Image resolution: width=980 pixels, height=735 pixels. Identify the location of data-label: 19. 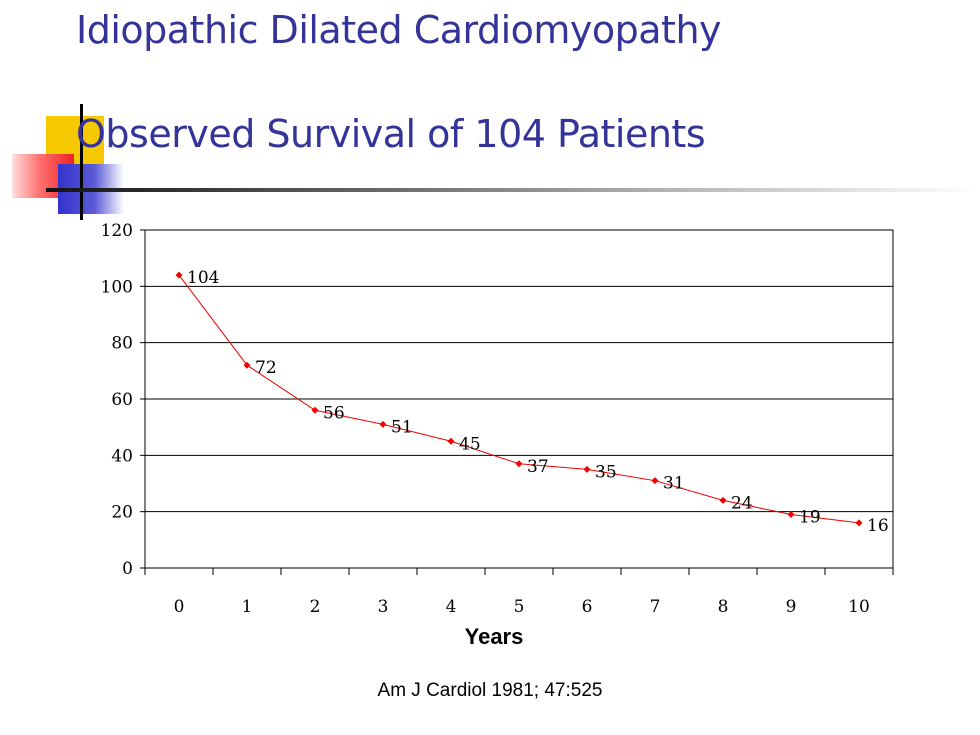
(810, 517).